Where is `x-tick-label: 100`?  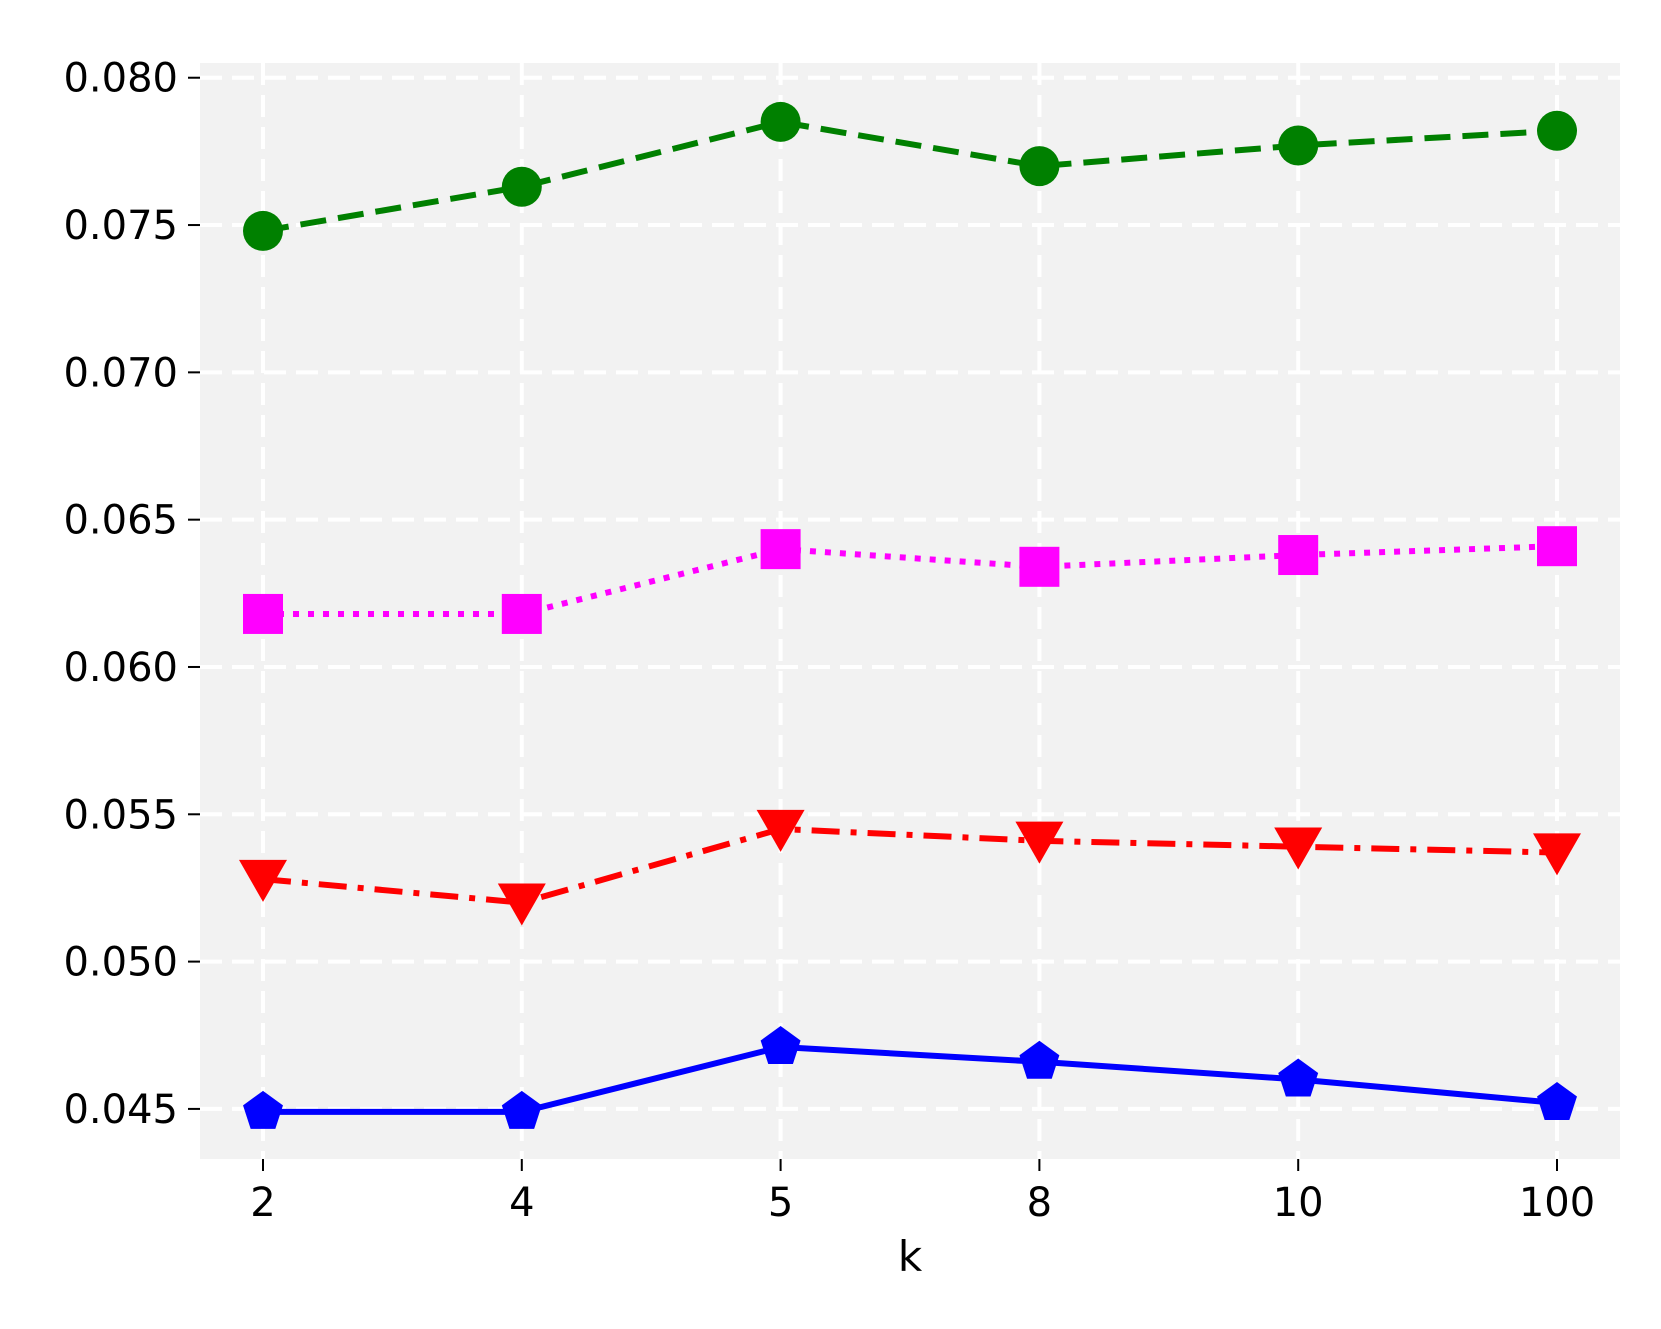
x-tick-label: 100 is located at coordinates (1557, 1203).